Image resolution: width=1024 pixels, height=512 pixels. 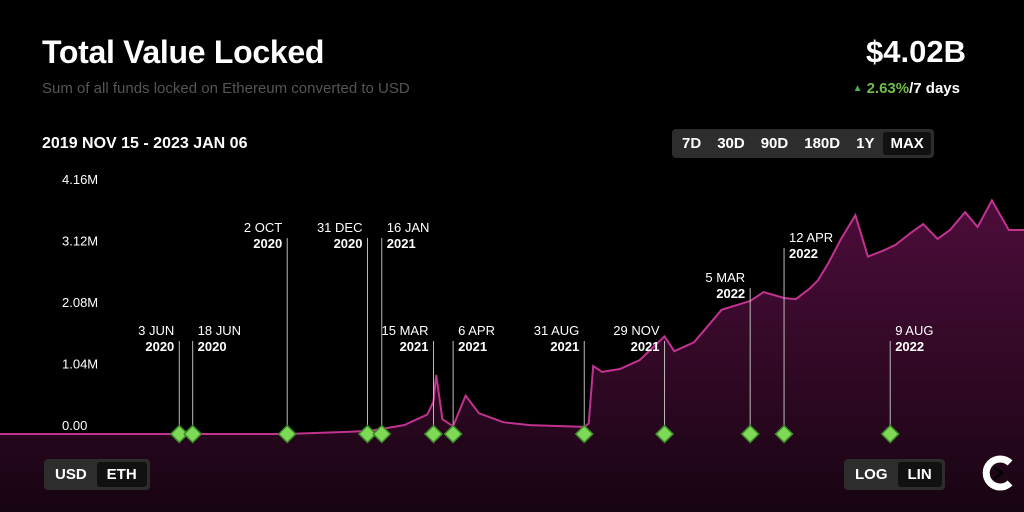 What do you see at coordinates (934, 88) in the screenshot?
I see `change-period: /7 days` at bounding box center [934, 88].